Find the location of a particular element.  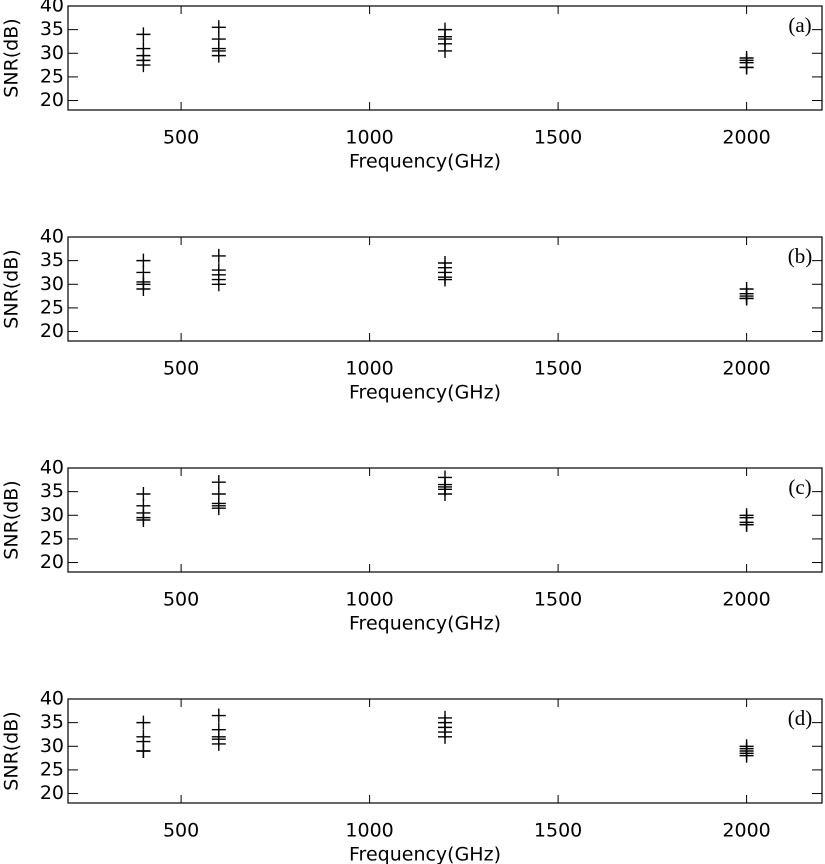

annotation: (a) is located at coordinates (799, 25).